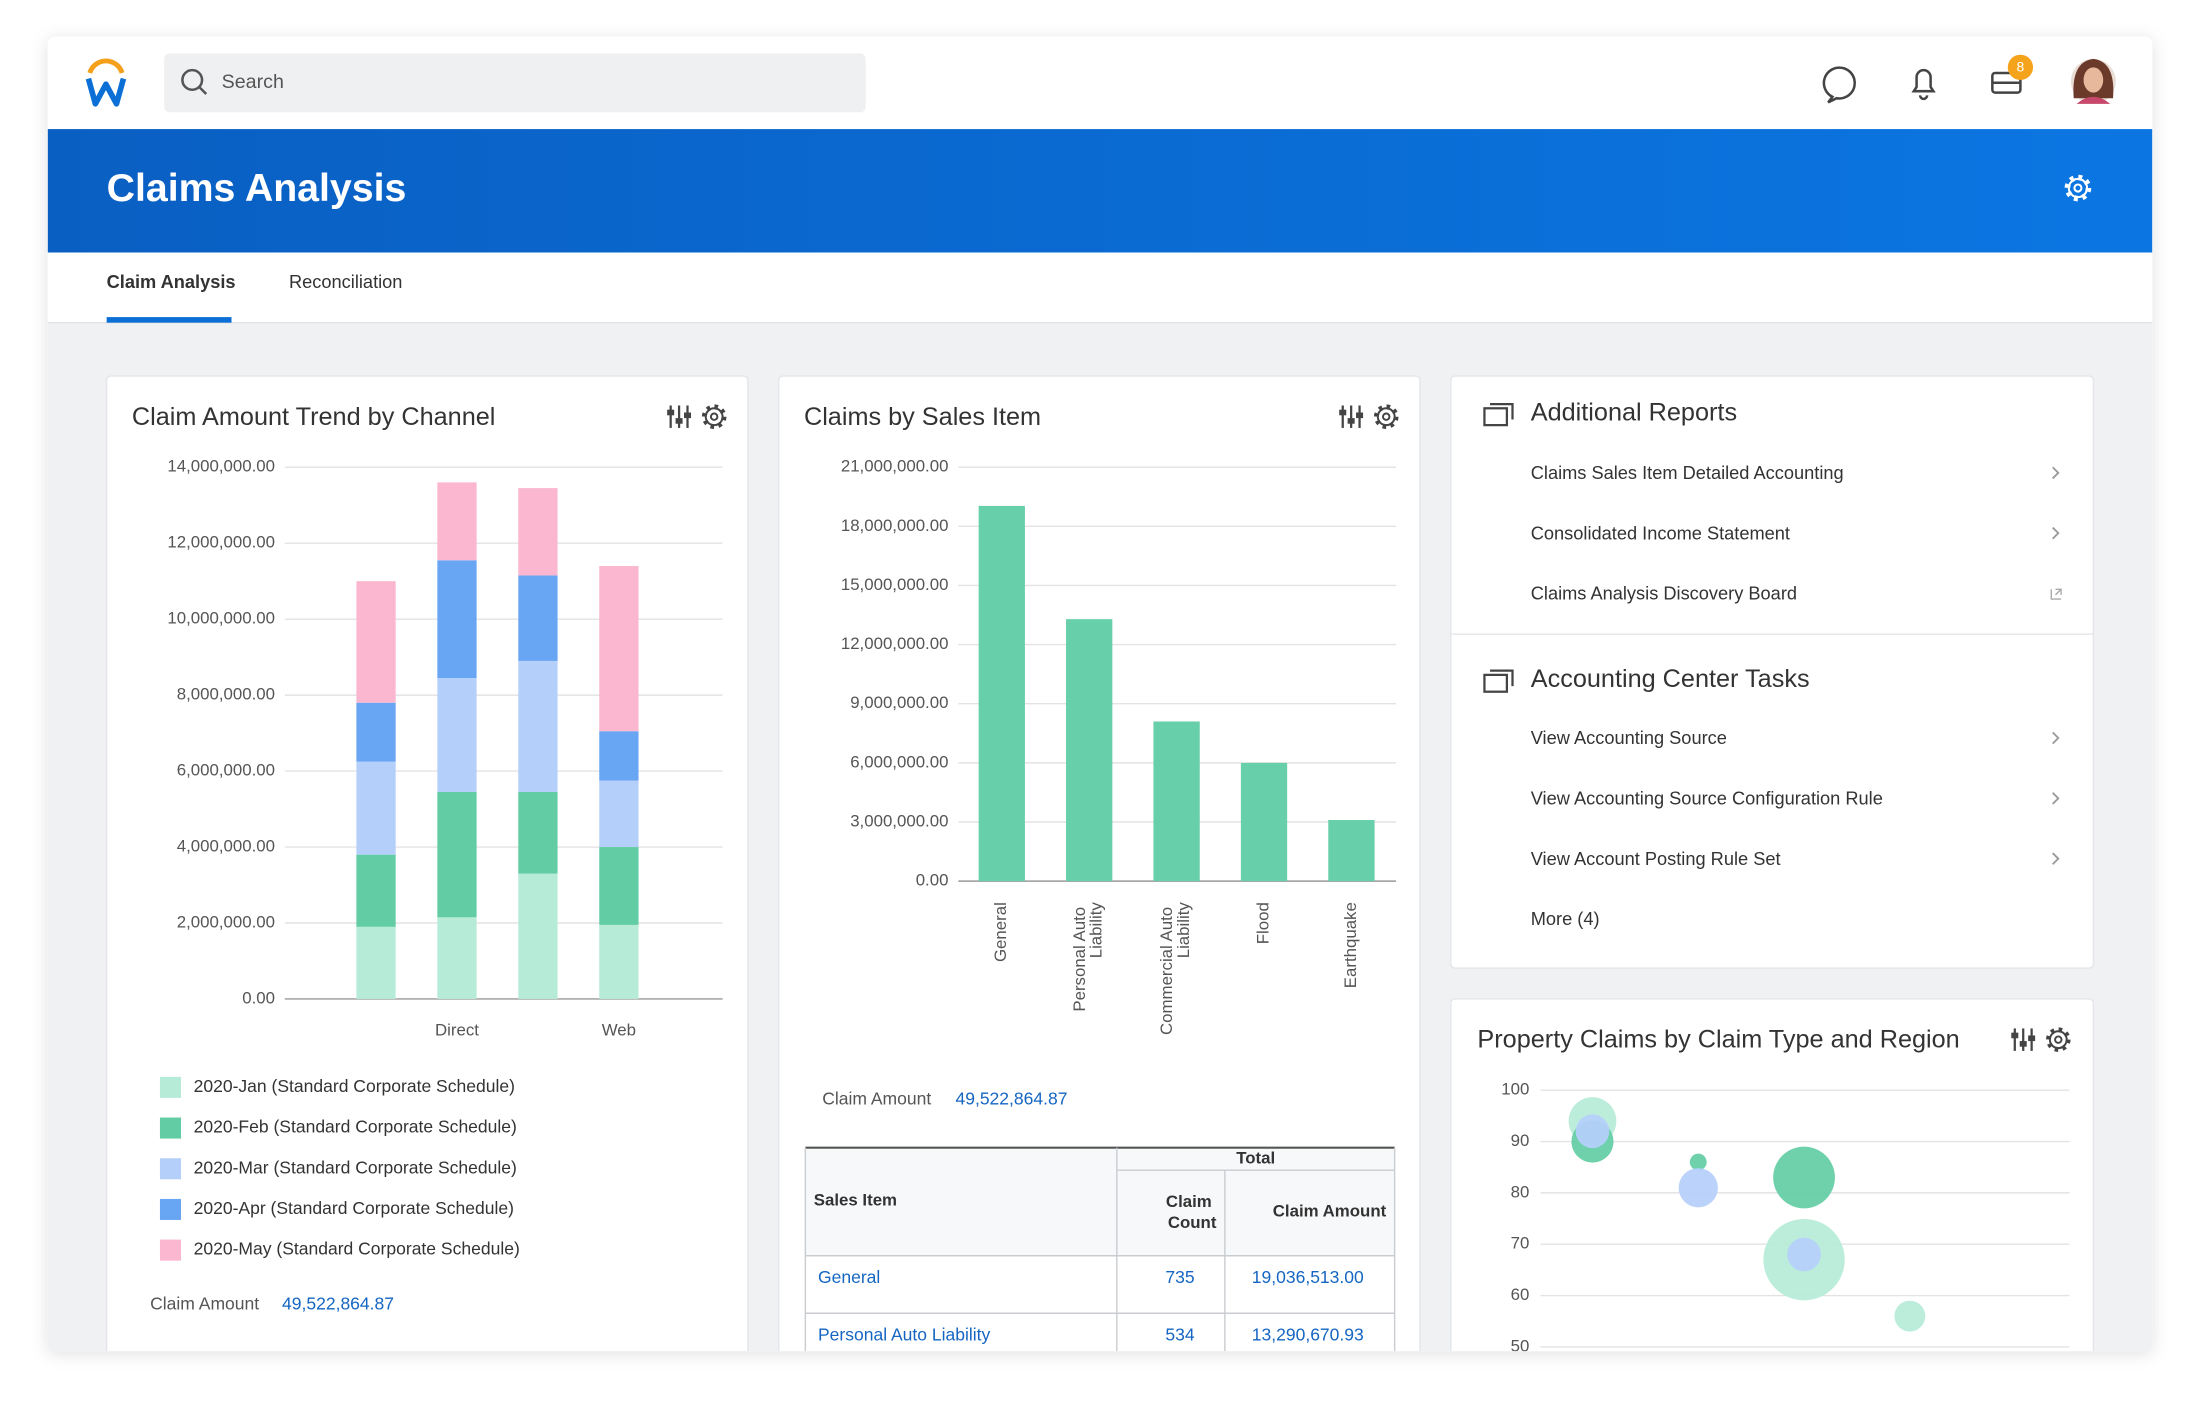  What do you see at coordinates (1179, 1334) in the screenshot?
I see `table-cell: 534` at bounding box center [1179, 1334].